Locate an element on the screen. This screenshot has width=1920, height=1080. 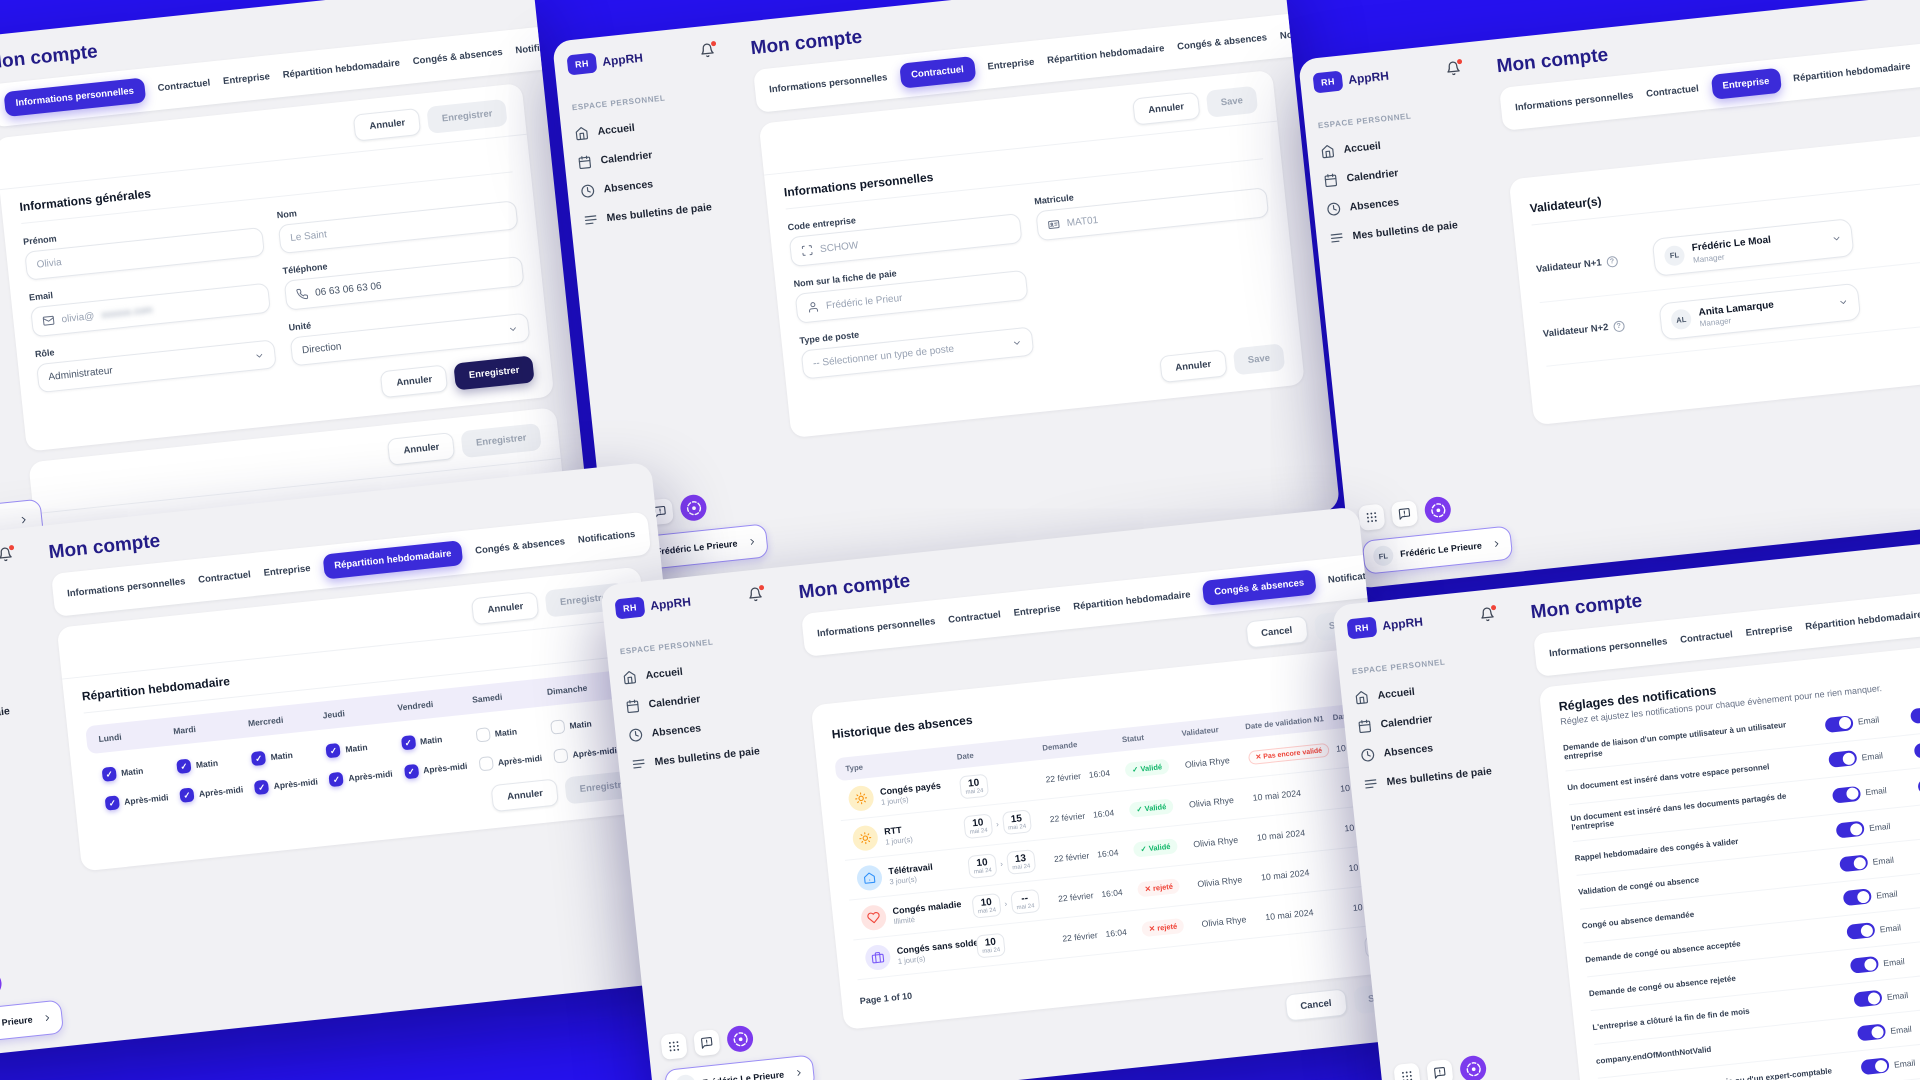
unite-select: Direction is located at coordinates (410, 339).